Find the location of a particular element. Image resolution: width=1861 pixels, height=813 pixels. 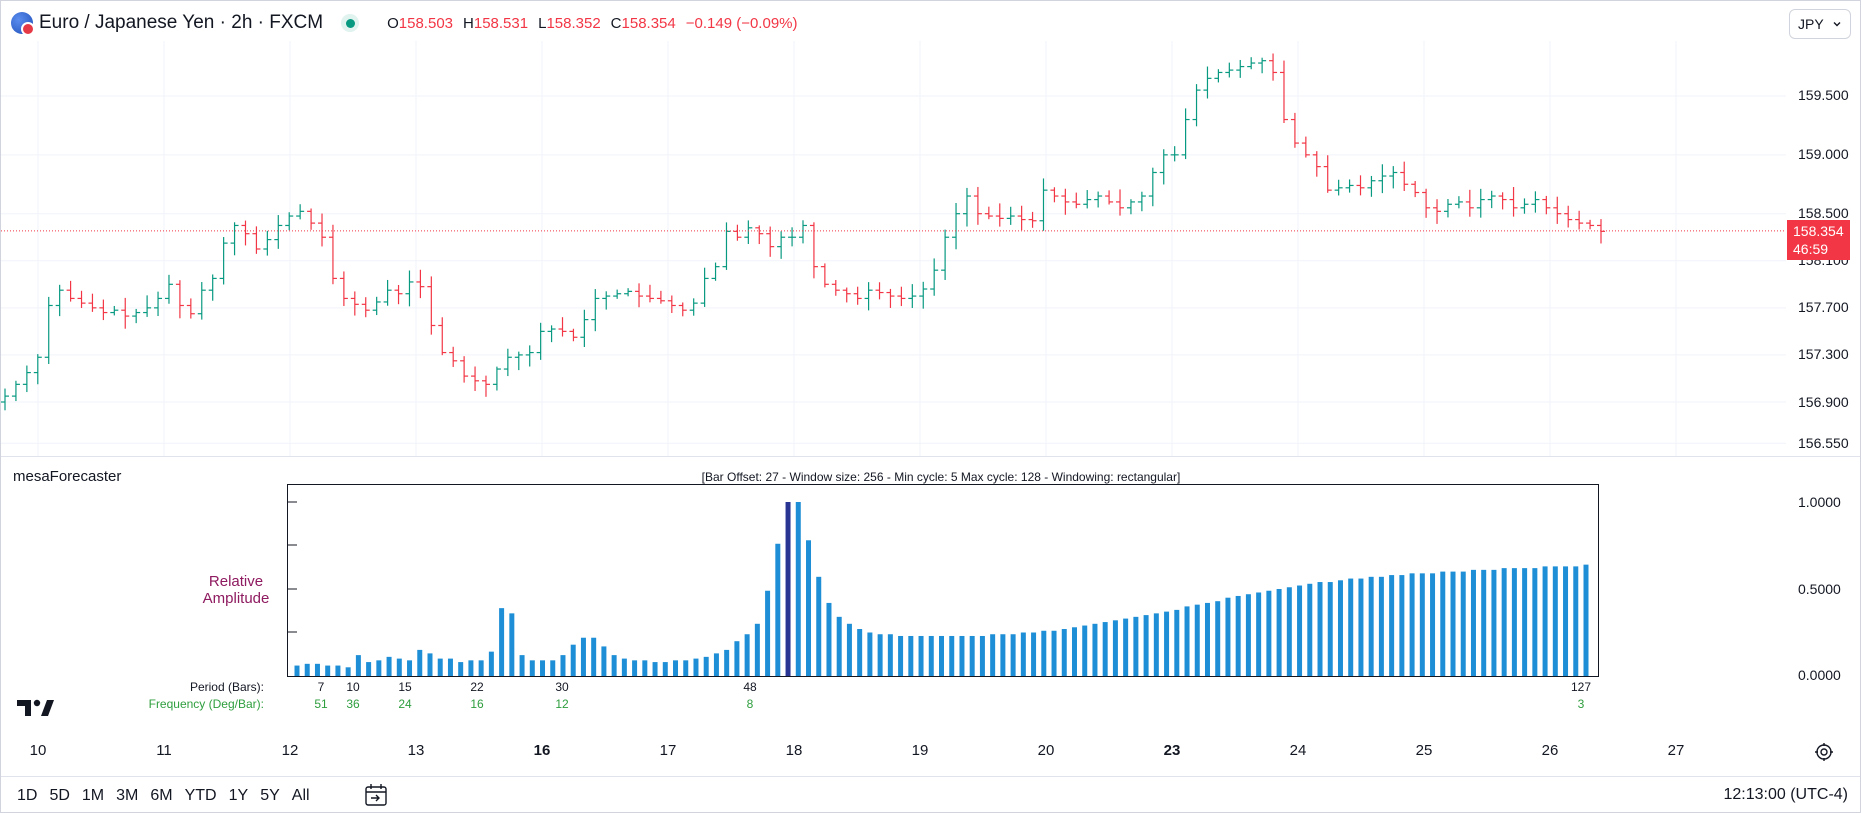

market-open-icon is located at coordinates (350, 23).